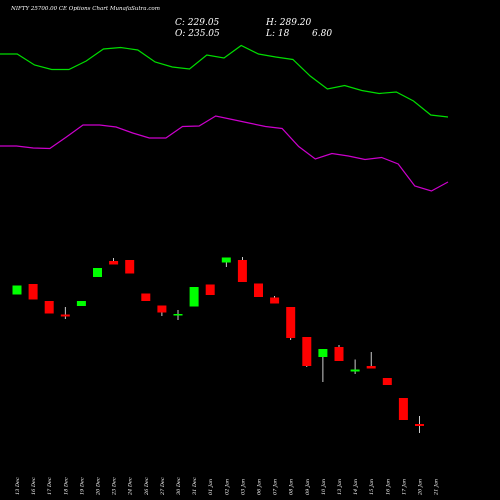  What do you see at coordinates (99, 486) in the screenshot?
I see `x-tick-label: 20 Dec` at bounding box center [99, 486].